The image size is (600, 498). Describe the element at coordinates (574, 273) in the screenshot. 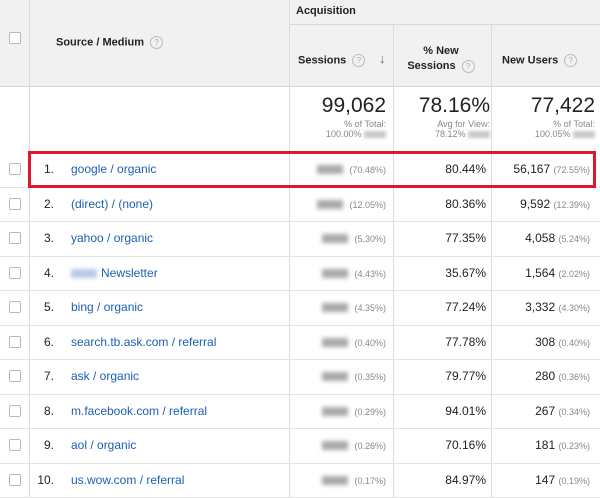

I see `new-users-percent: (2.02%)` at that location.